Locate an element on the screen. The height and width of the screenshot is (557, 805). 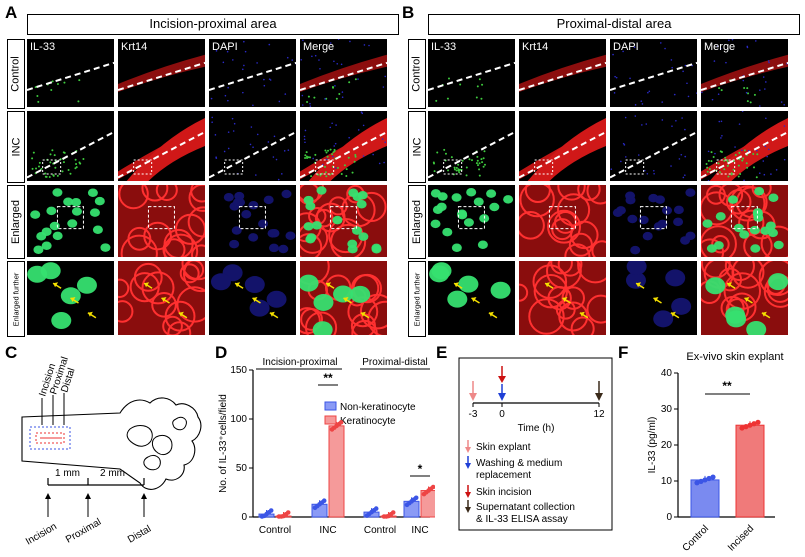
panel-a-row-enlarged-further: Enlarged further is located at coordinates (16, 299).